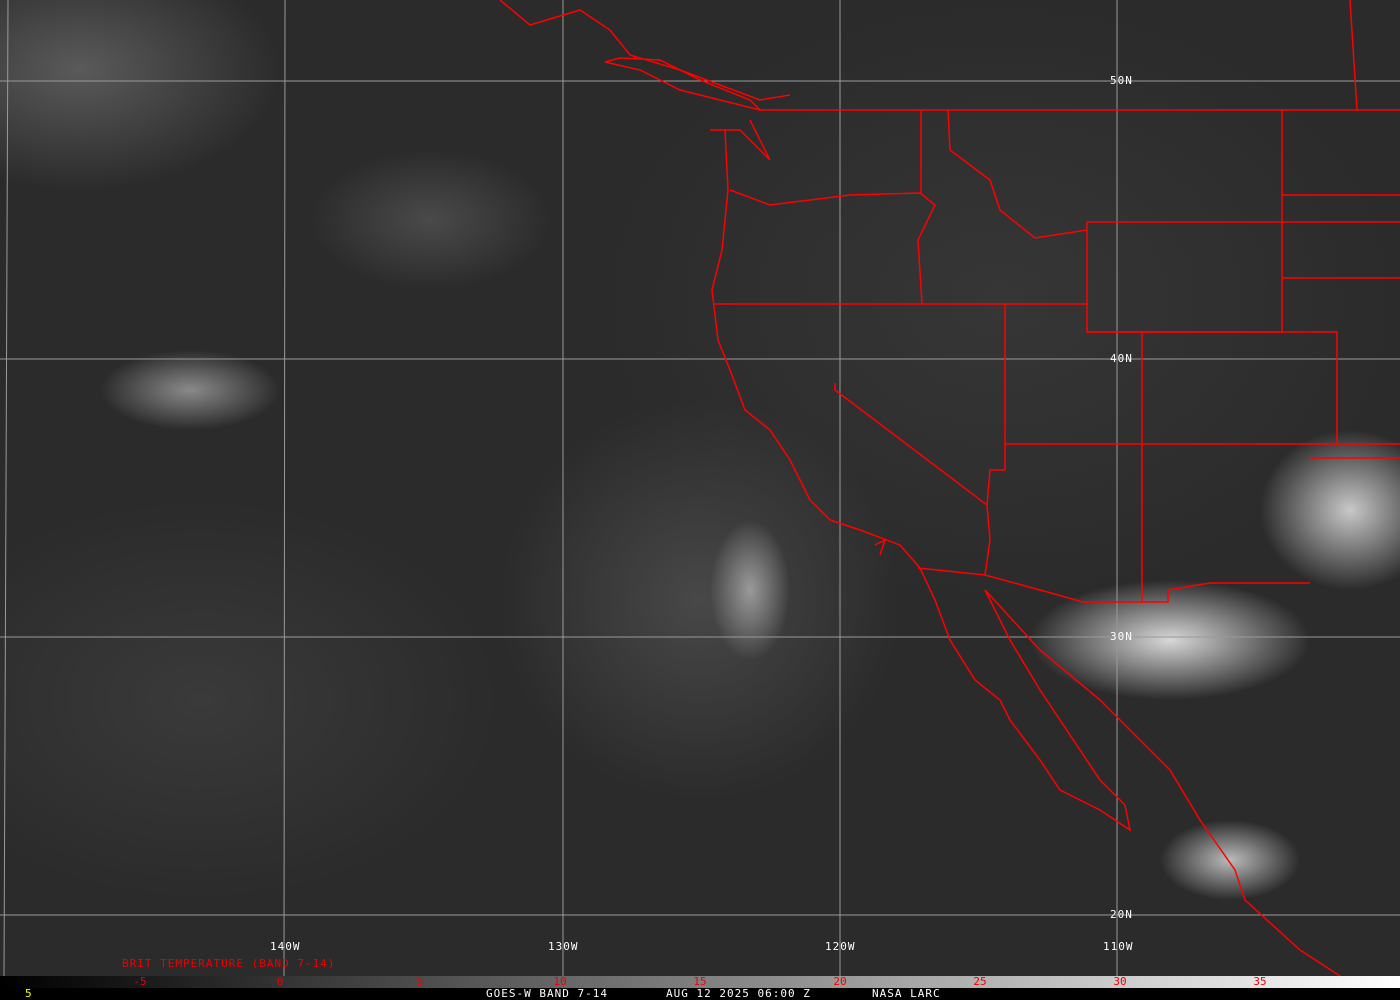 The image size is (1400, 1000). I want to click on footer-source: NASA LARC, so click(906, 993).